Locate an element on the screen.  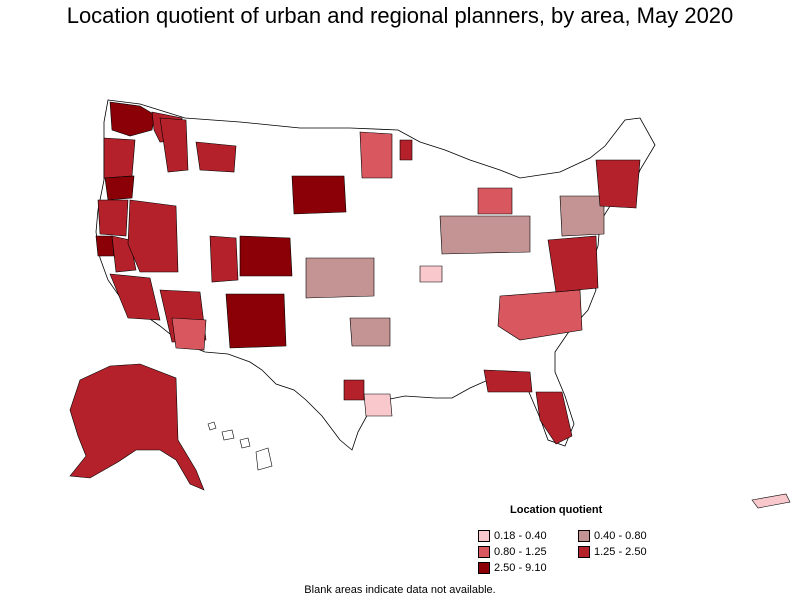
area-kentucky is located at coordinates (431, 274).